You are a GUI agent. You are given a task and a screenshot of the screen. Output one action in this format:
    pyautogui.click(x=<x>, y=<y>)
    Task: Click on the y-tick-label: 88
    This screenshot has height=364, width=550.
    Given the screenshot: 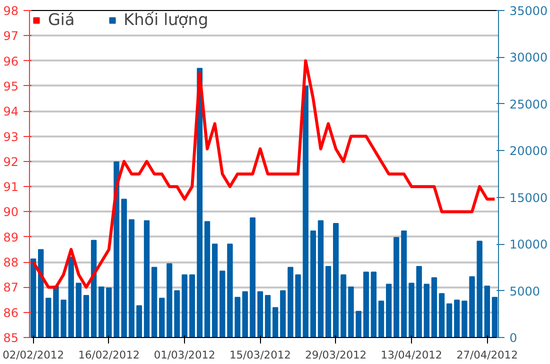 What is the action you would take?
    pyautogui.click(x=11, y=263)
    